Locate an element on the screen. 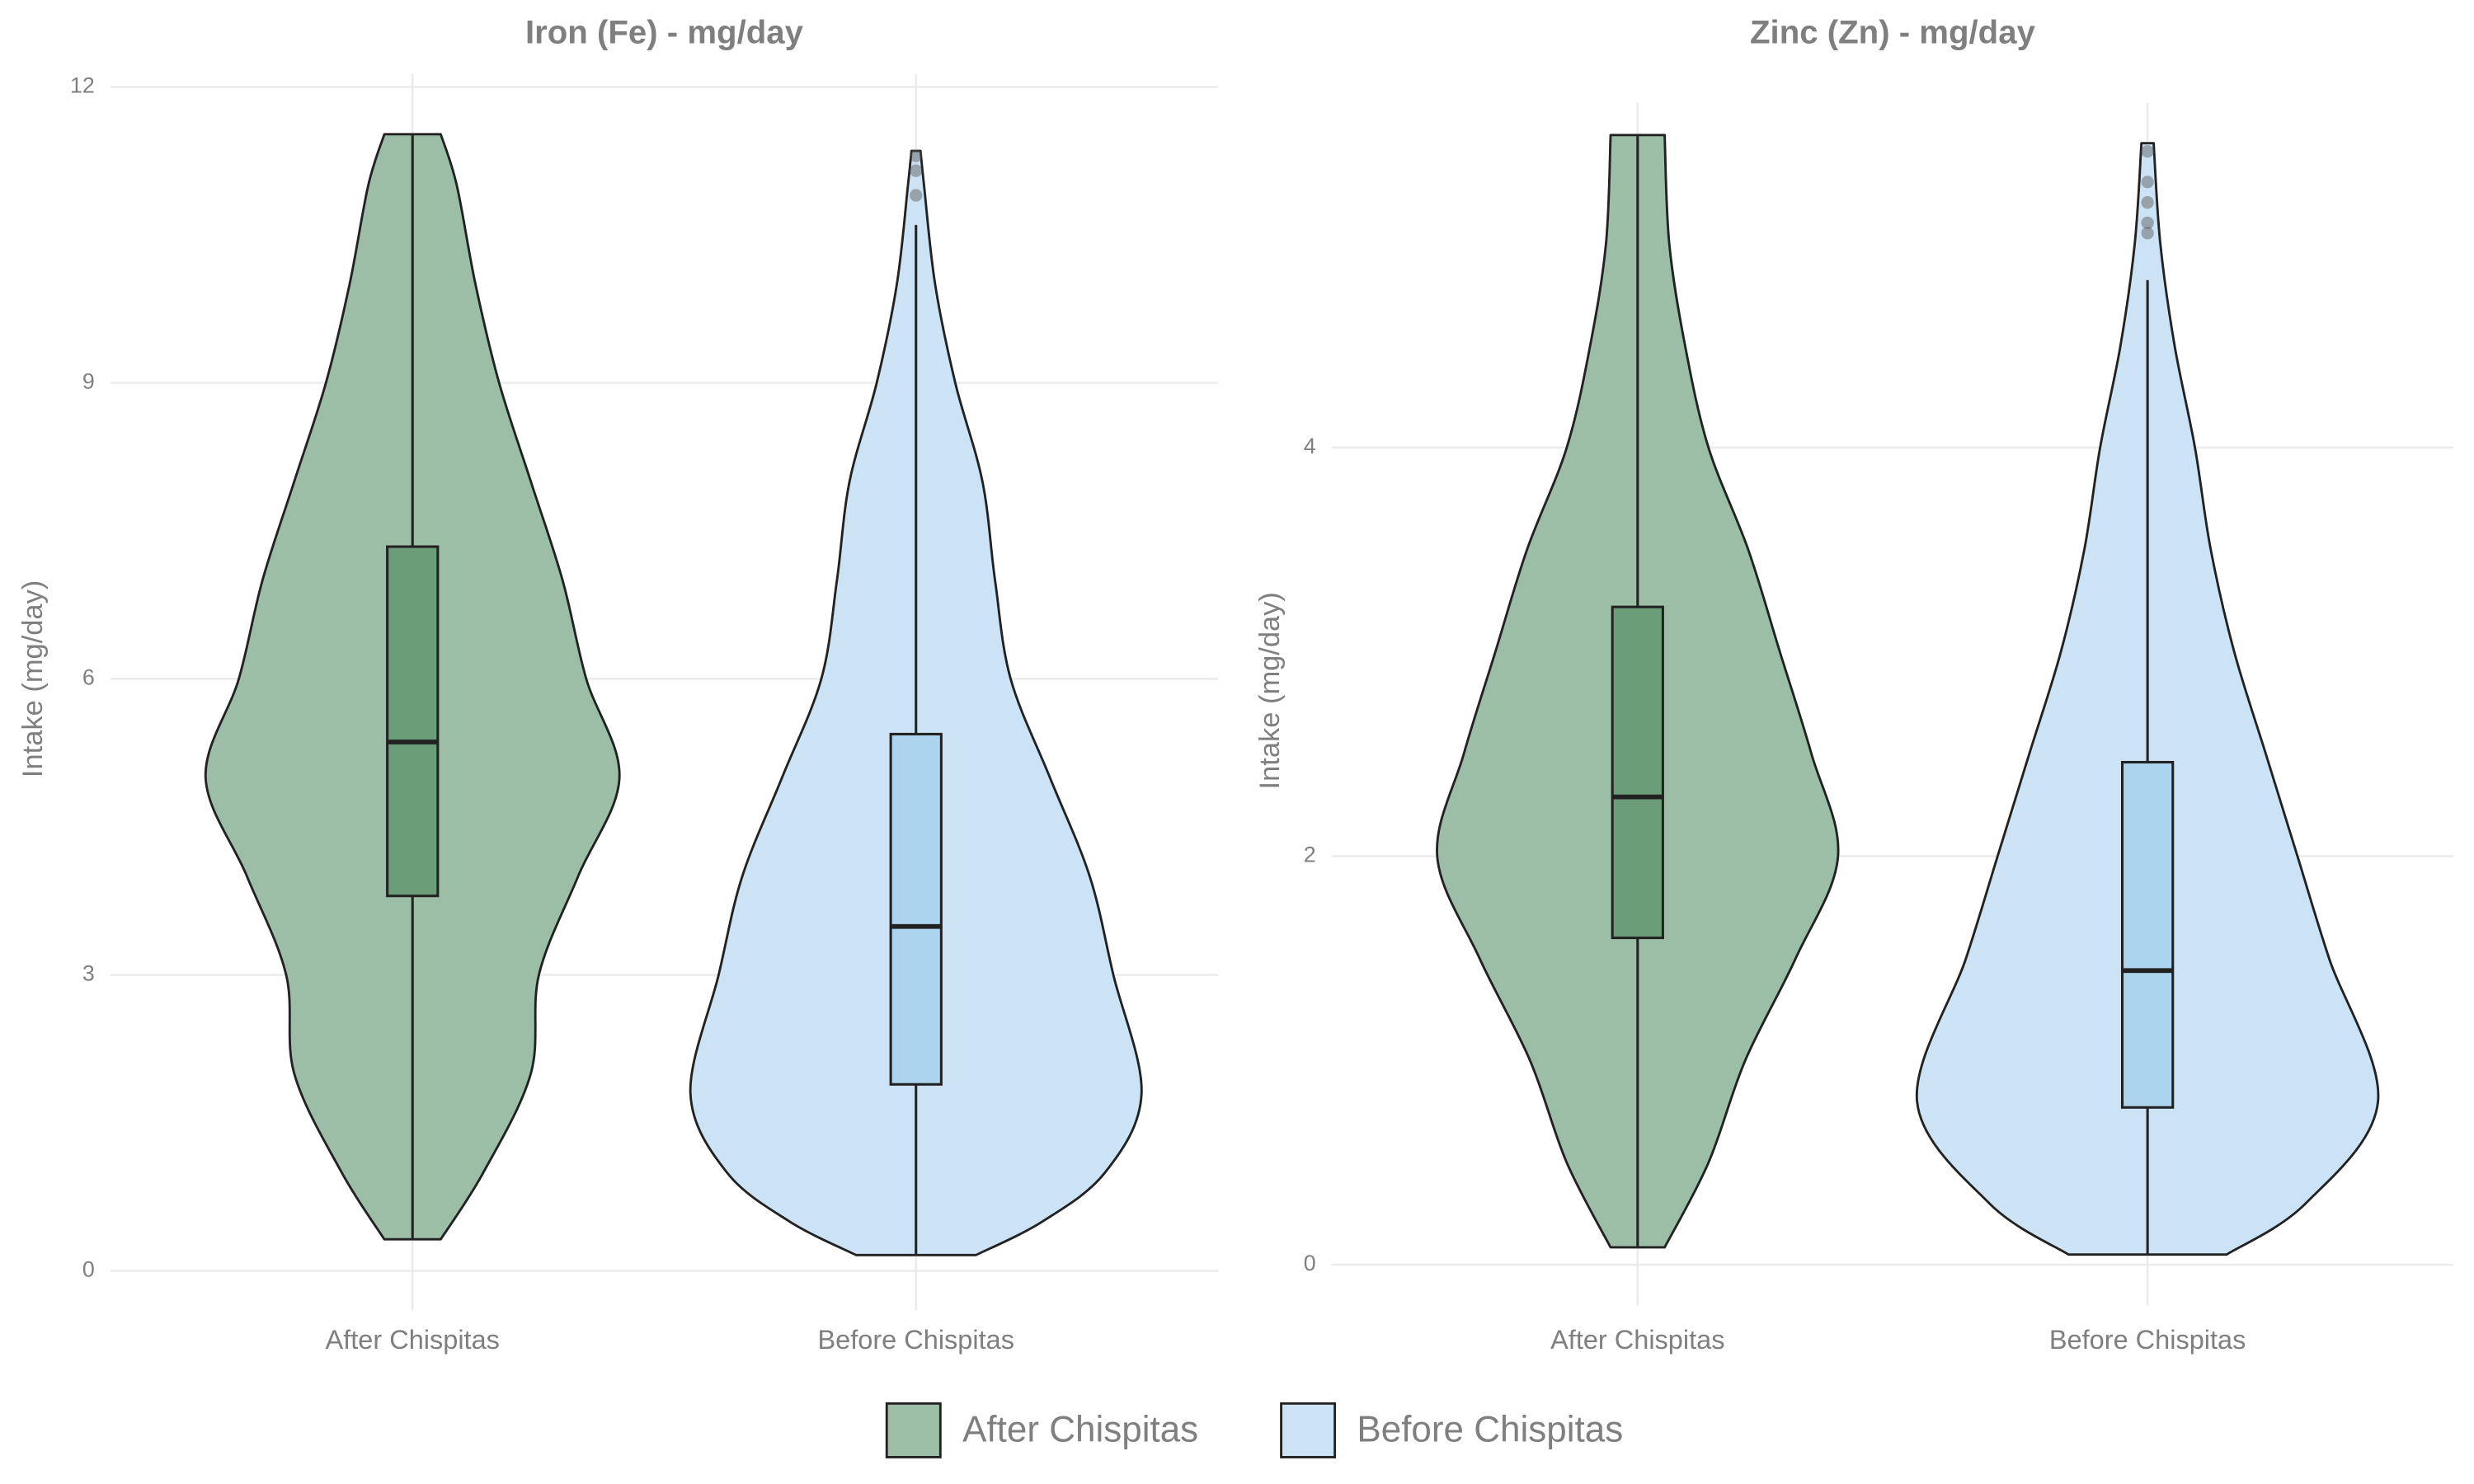 The width and height of the screenshot is (2474, 1484). legend-label: Before Chispitas is located at coordinates (1490, 1429).